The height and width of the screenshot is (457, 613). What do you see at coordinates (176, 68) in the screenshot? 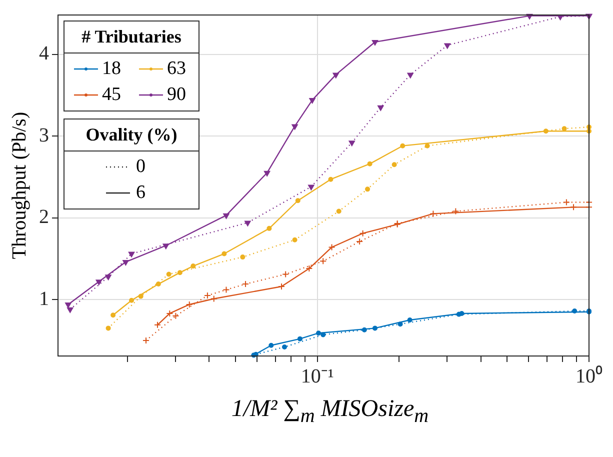
I see `legend-label: 63` at bounding box center [176, 68].